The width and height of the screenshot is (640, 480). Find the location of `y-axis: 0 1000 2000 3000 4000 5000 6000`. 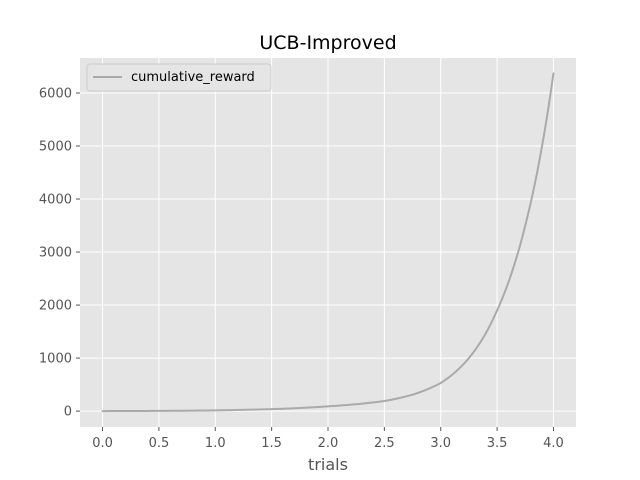

y-axis: 0 1000 2000 3000 4000 5000 6000 is located at coordinates (59, 253).